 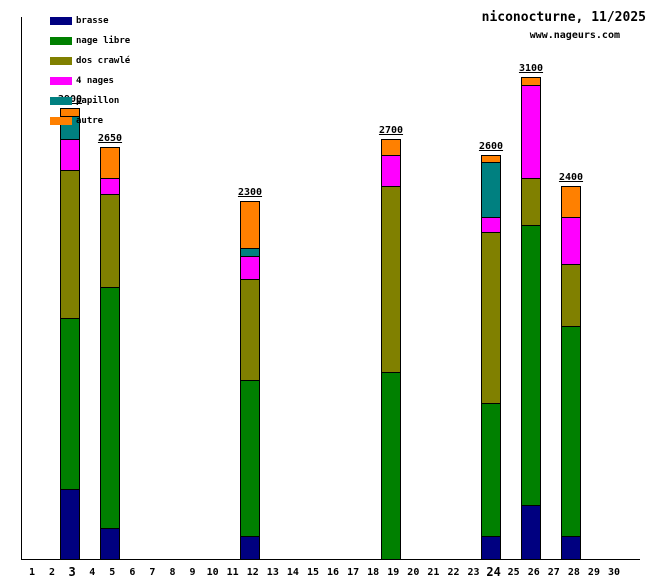 What do you see at coordinates (453, 572) in the screenshot?
I see `x-tick-22: 22` at bounding box center [453, 572].